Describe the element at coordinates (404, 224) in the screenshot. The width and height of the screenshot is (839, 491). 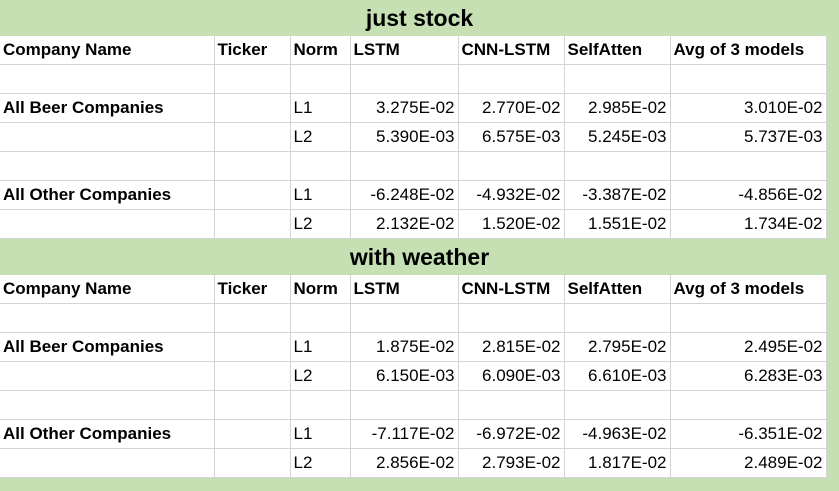
I see `lstm-cell: 2.132E-02` at that location.